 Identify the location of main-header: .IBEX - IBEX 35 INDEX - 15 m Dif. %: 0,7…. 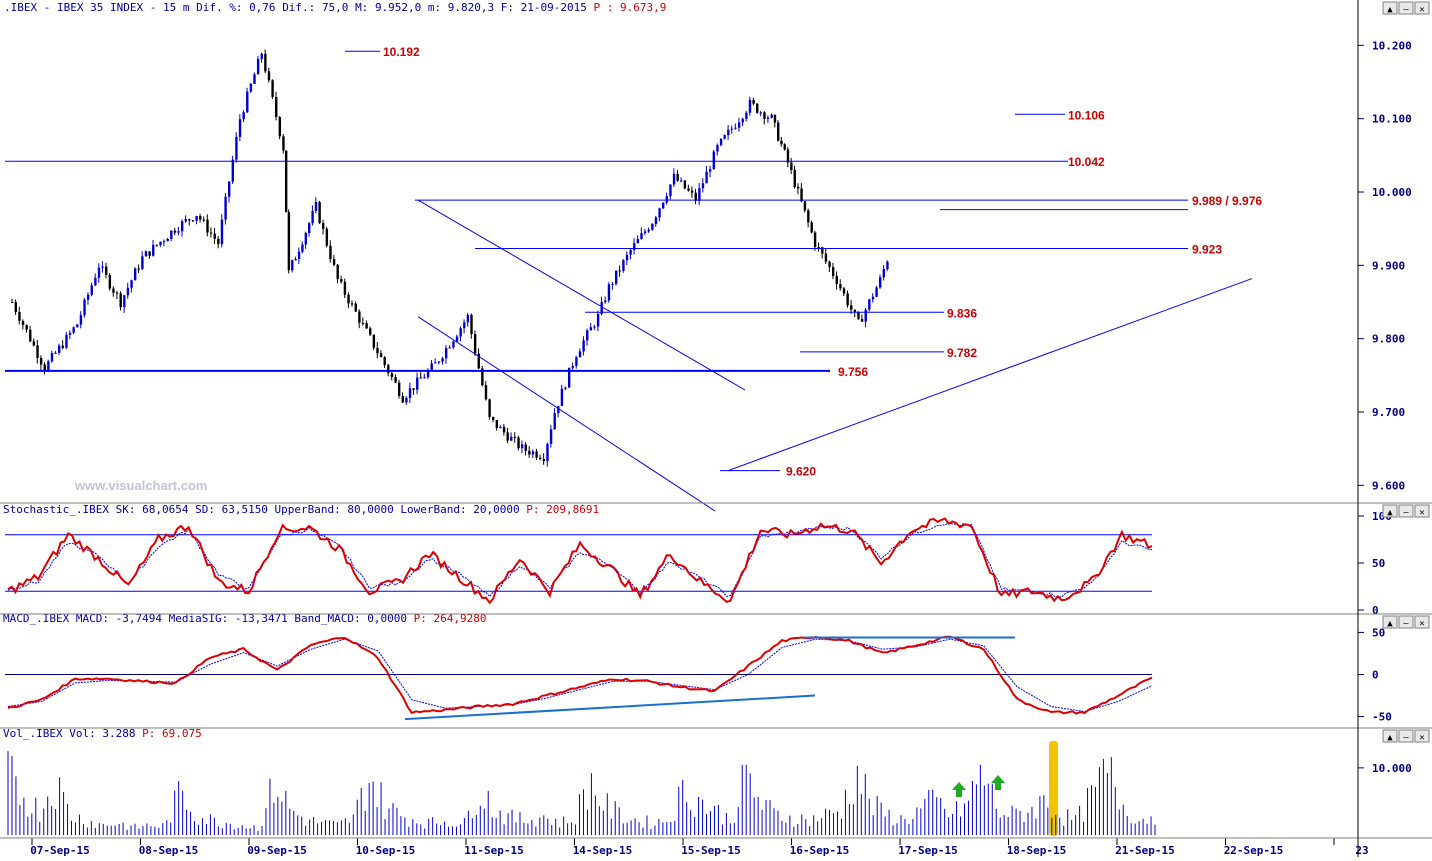
(335, 7).